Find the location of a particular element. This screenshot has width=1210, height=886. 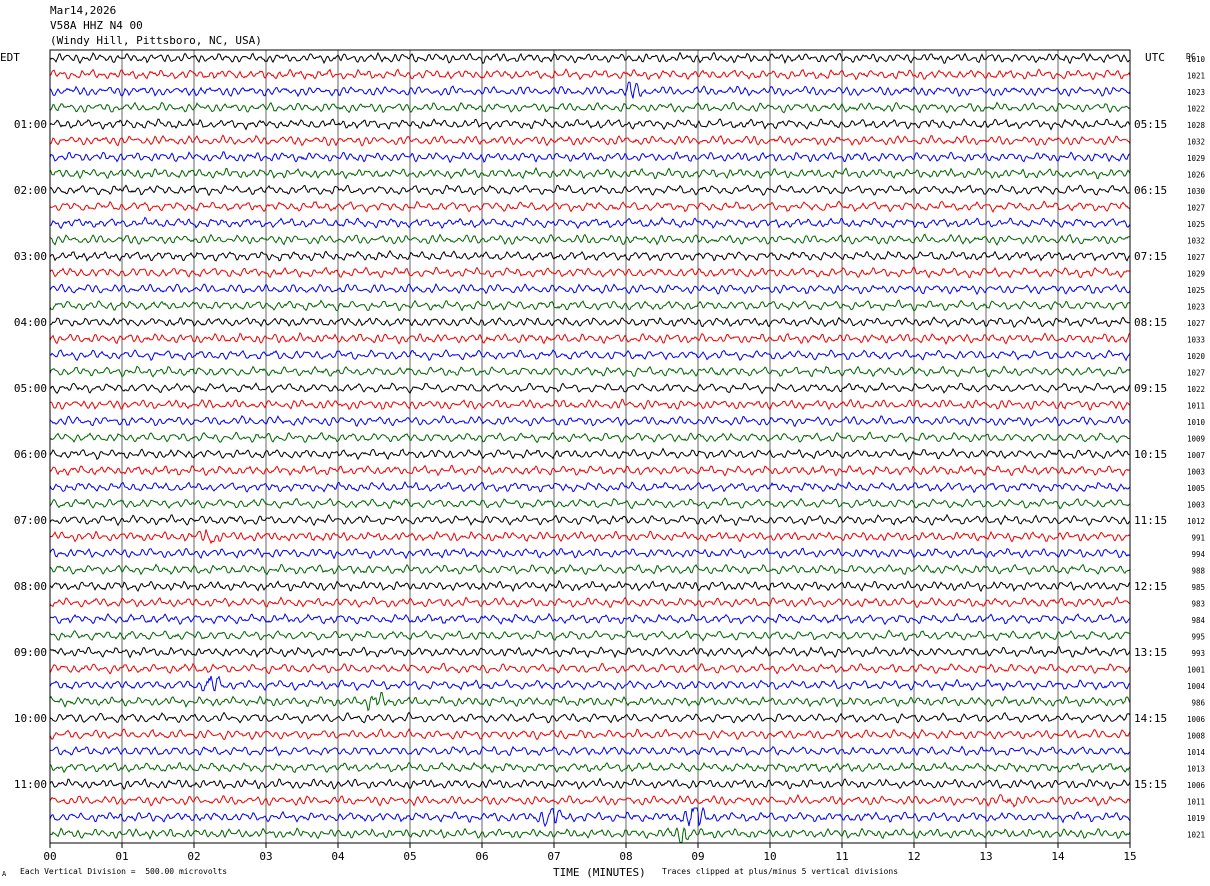

dc-value-34: 983 is located at coordinates (1198, 604).